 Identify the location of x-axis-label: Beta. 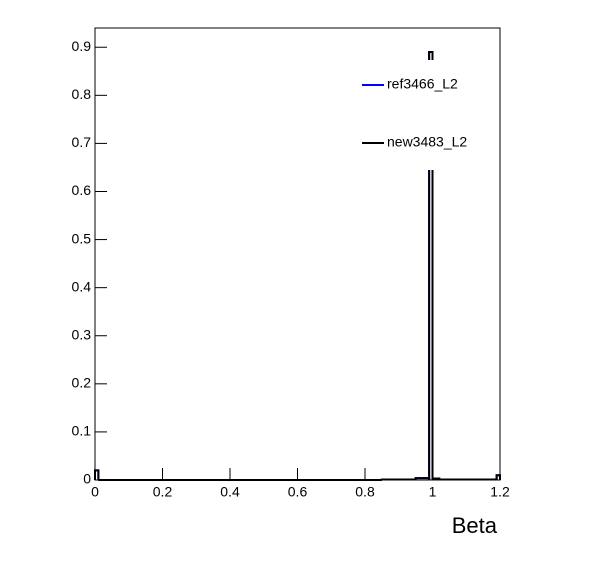
(475, 525).